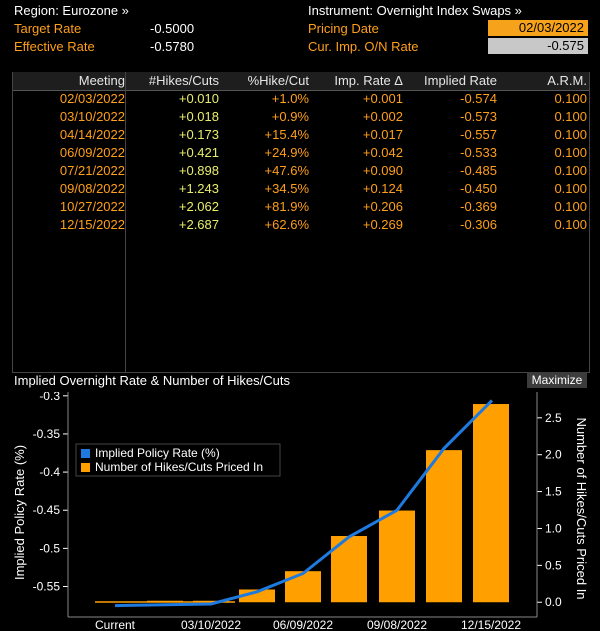 This screenshot has height=631, width=600. What do you see at coordinates (48, 28) in the screenshot?
I see `target-rate-label: Target Rate` at bounding box center [48, 28].